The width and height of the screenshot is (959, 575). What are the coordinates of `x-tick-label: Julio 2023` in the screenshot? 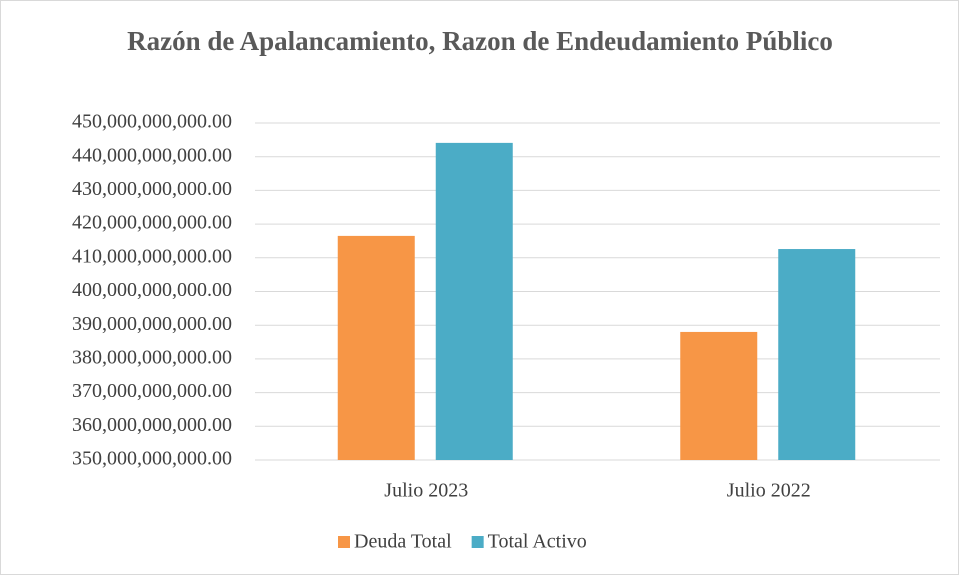 It's located at (426, 491).